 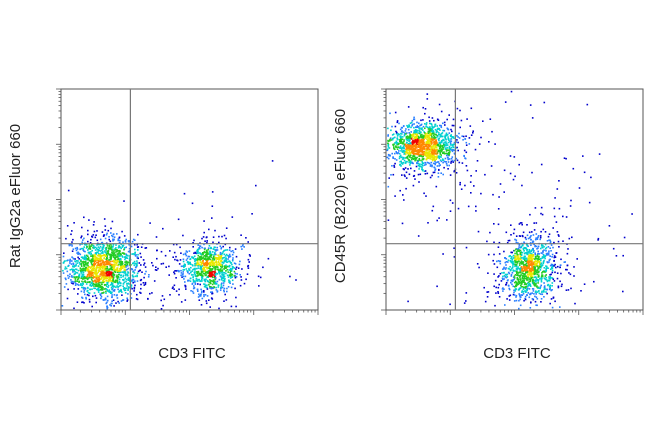 I want to click on y-axis-label: Rat IgG2a eFluor 660, so click(x=15, y=196).